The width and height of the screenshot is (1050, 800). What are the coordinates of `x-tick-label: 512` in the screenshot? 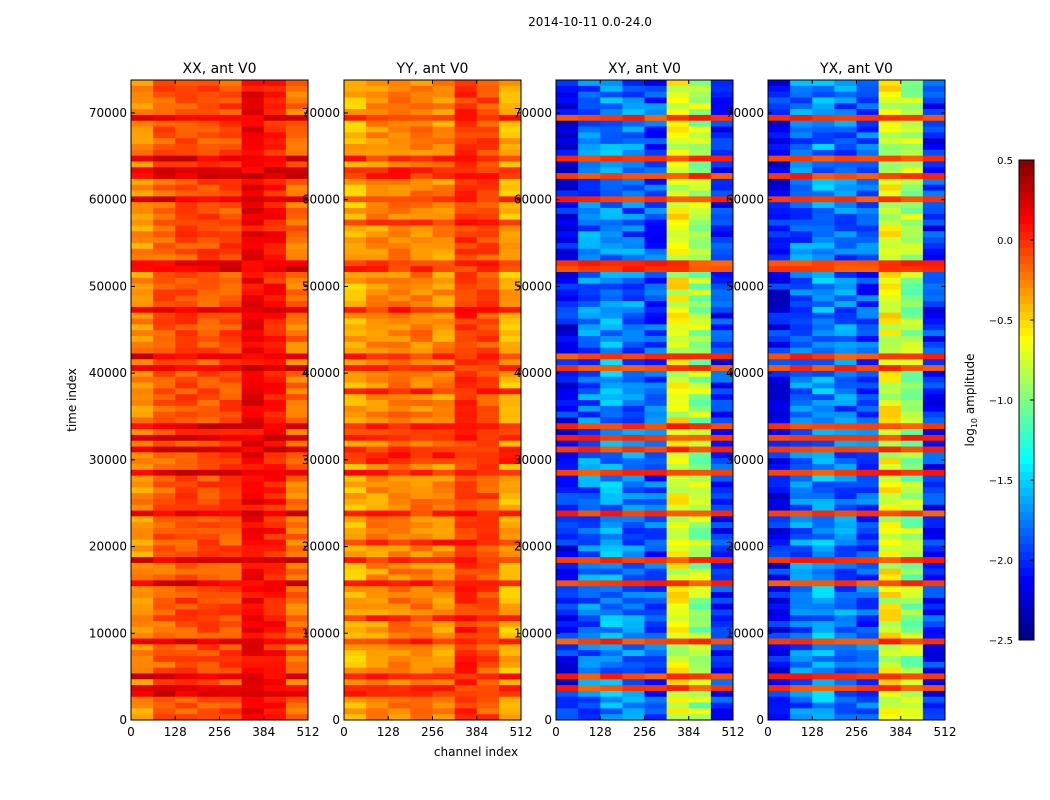 It's located at (308, 732).